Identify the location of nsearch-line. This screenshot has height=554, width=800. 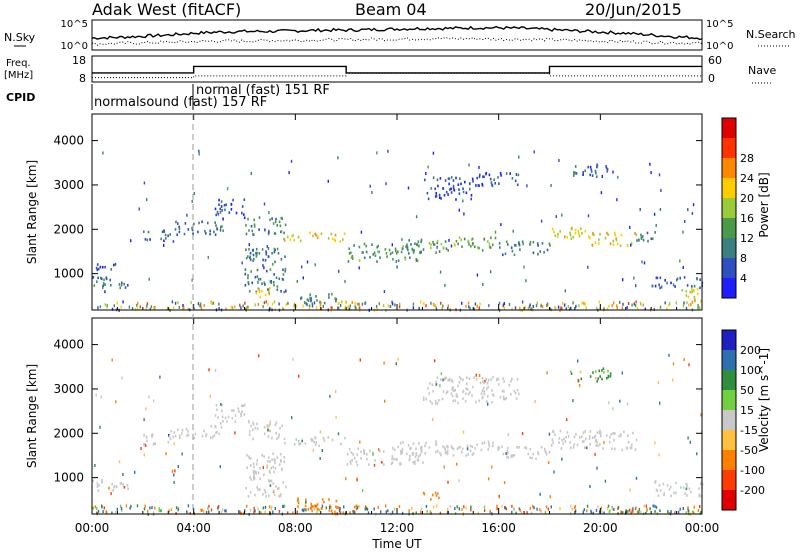
(397, 41).